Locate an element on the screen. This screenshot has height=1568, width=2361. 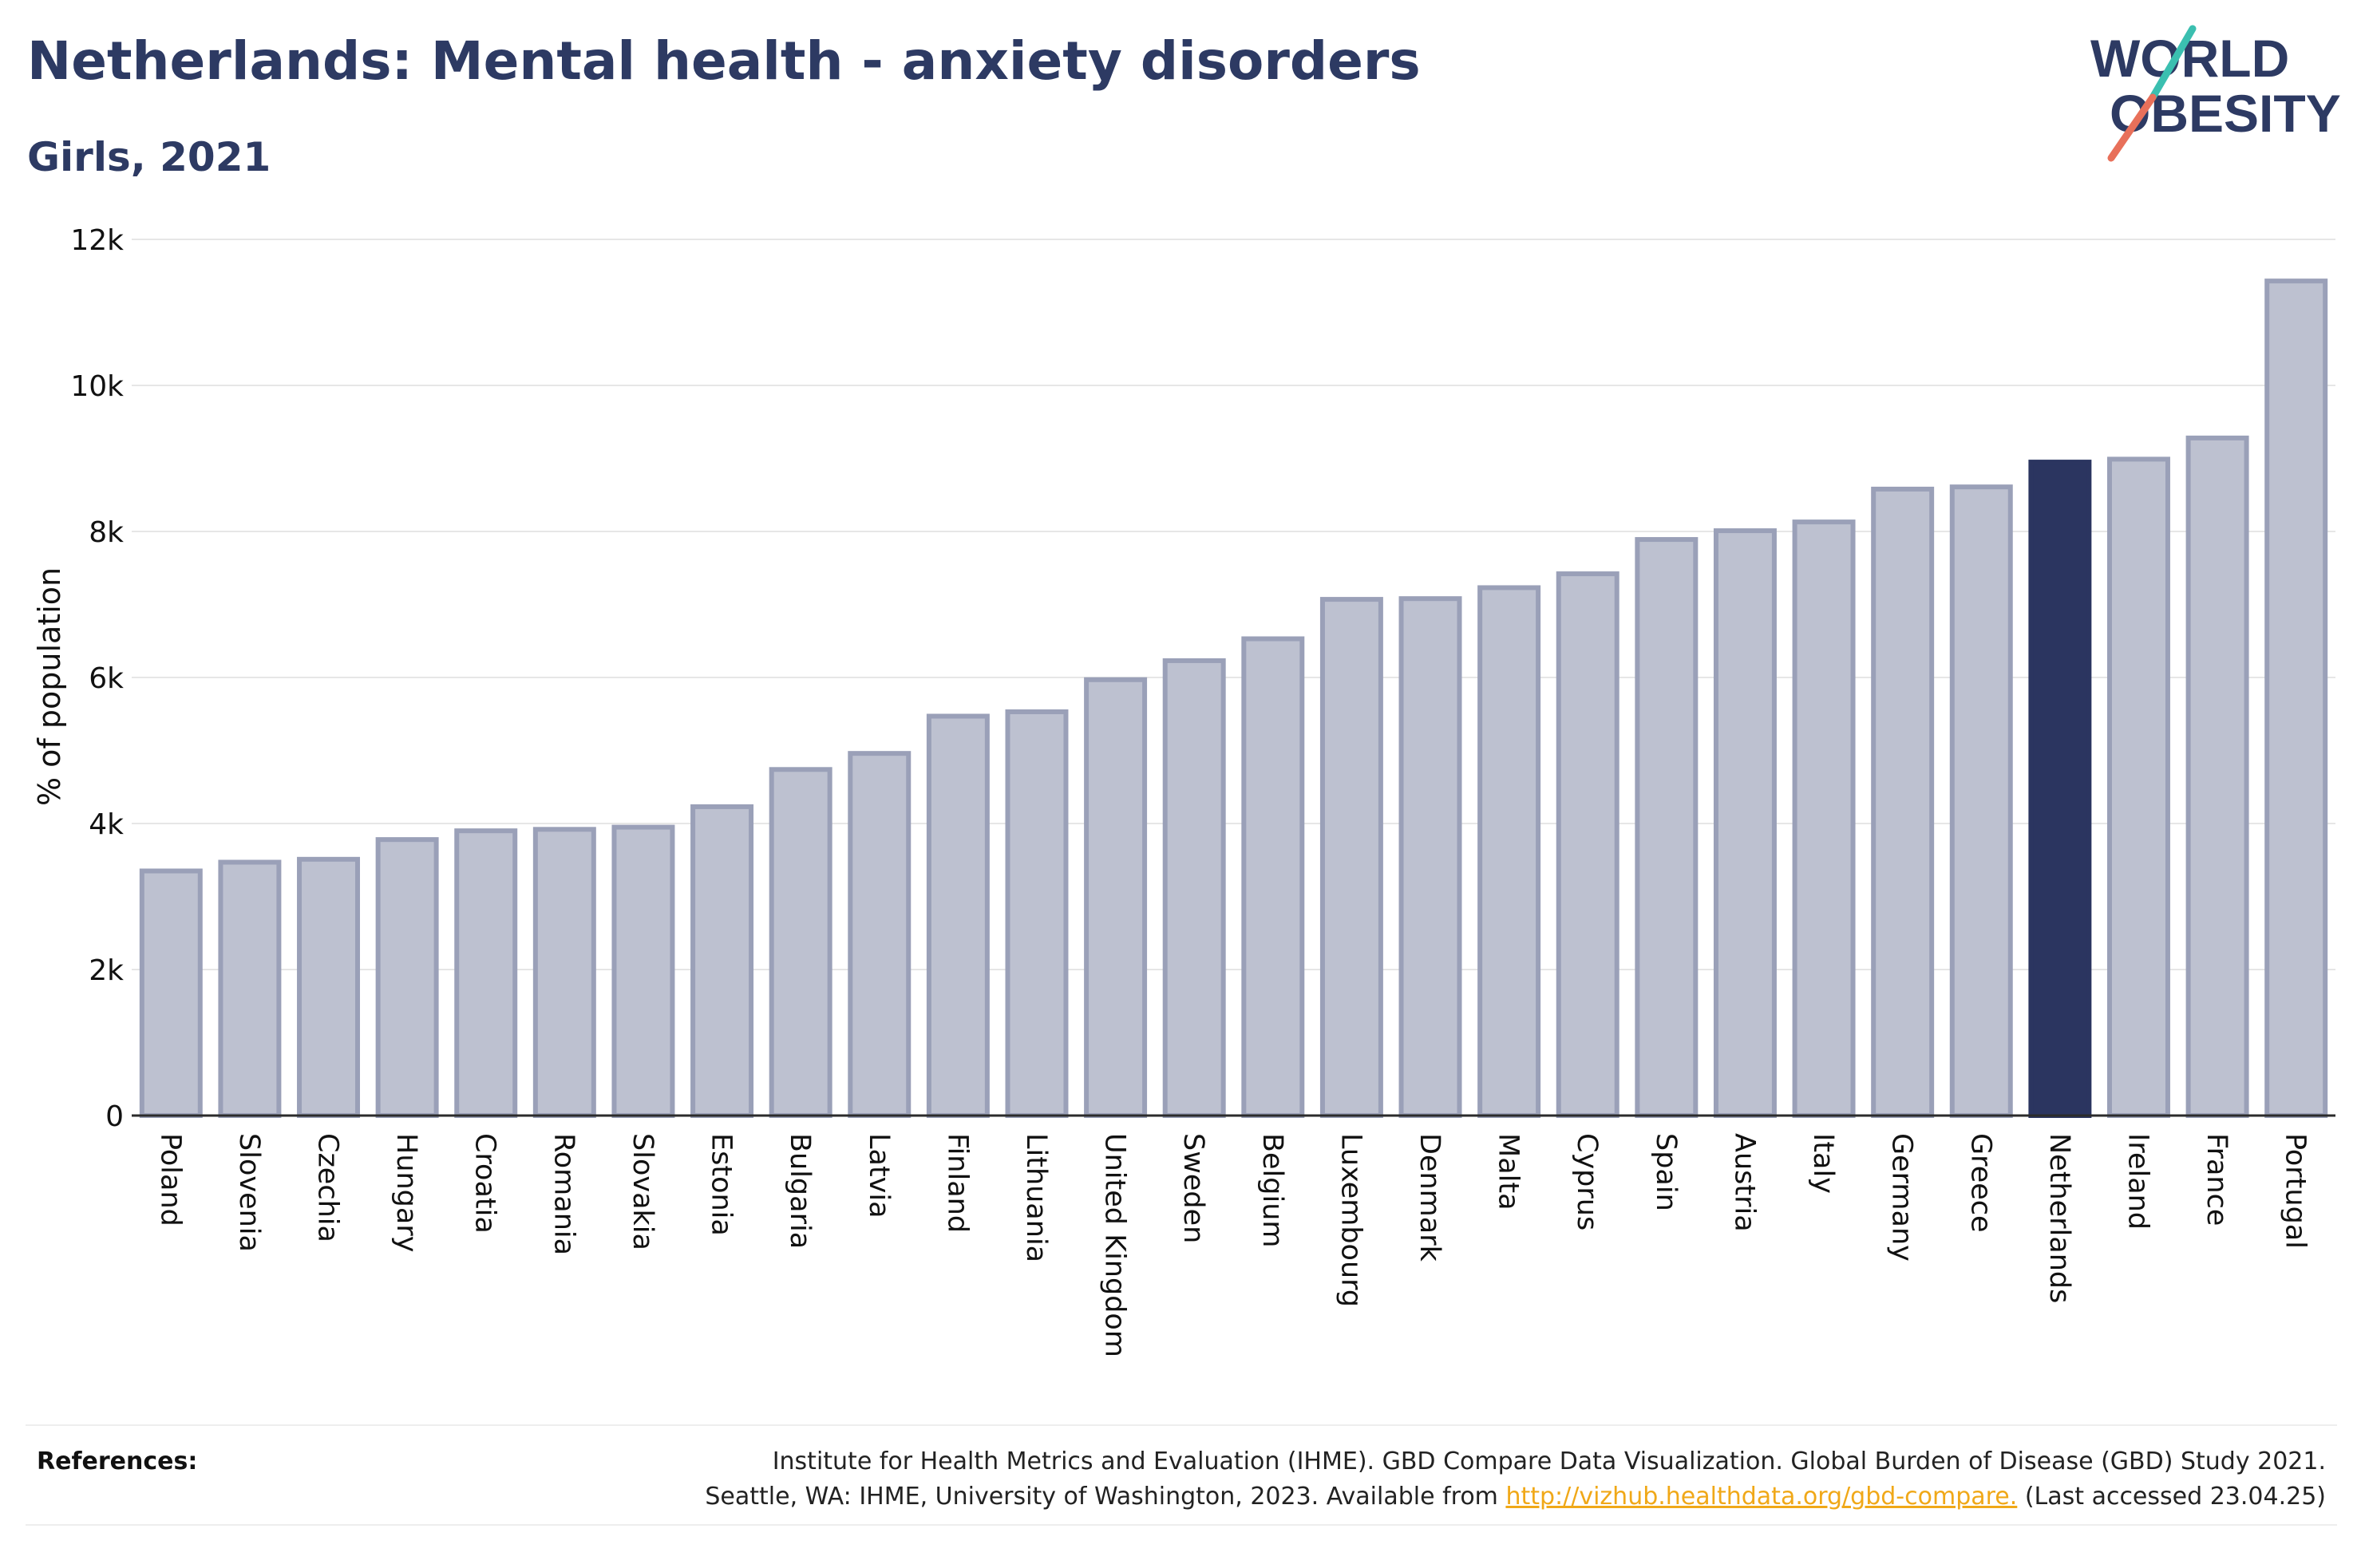
x-tick-label: Croatia is located at coordinates (485, 1183).